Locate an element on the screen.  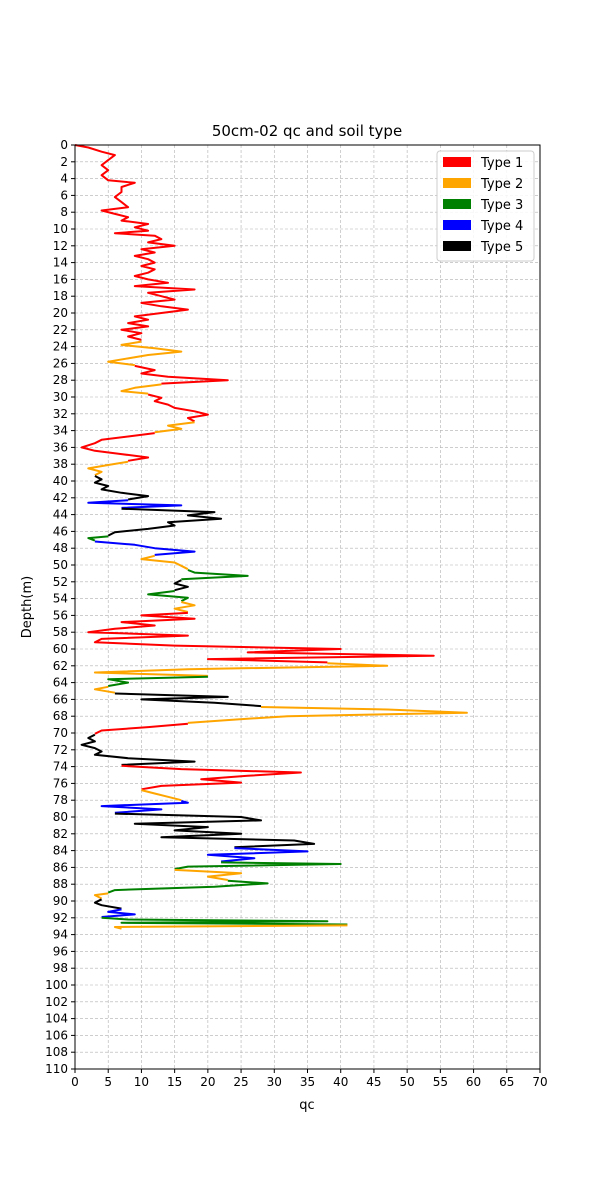
y-tick-label: 64 is located at coordinates (60, 683).